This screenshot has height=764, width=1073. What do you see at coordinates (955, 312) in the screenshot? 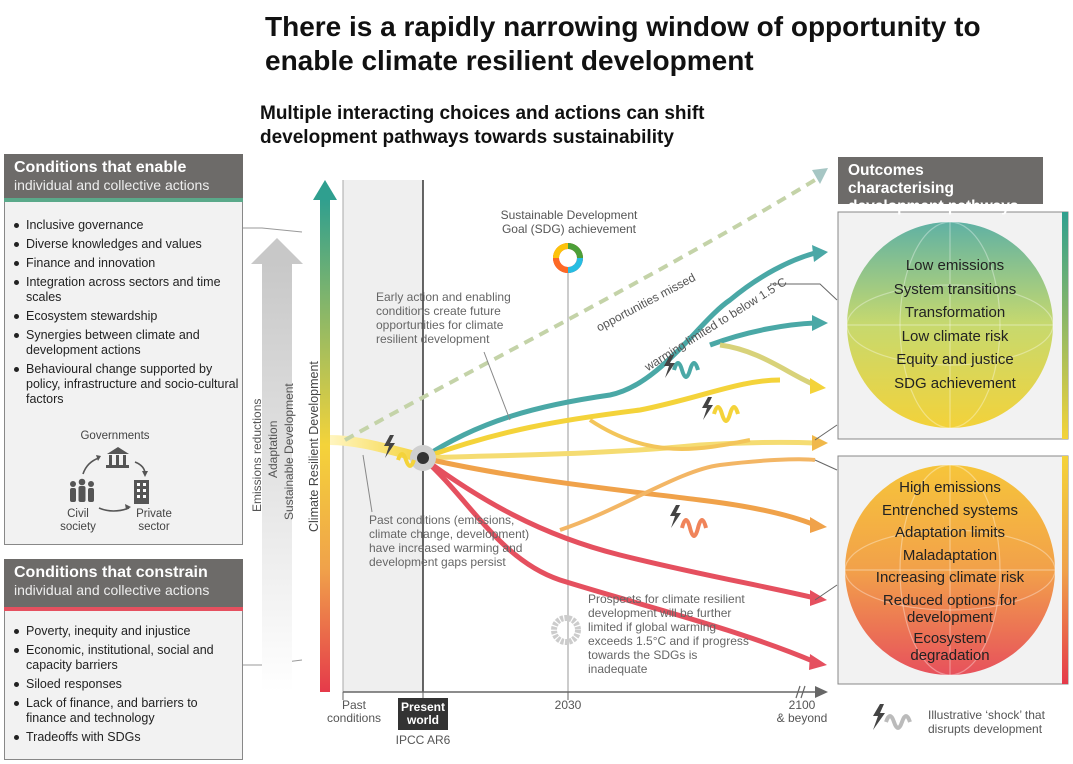
I see `outcome-item: Transformation` at bounding box center [955, 312].